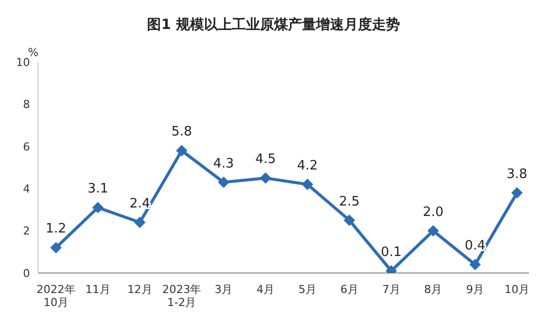  I want to click on y-axis-title: %, so click(33, 52).